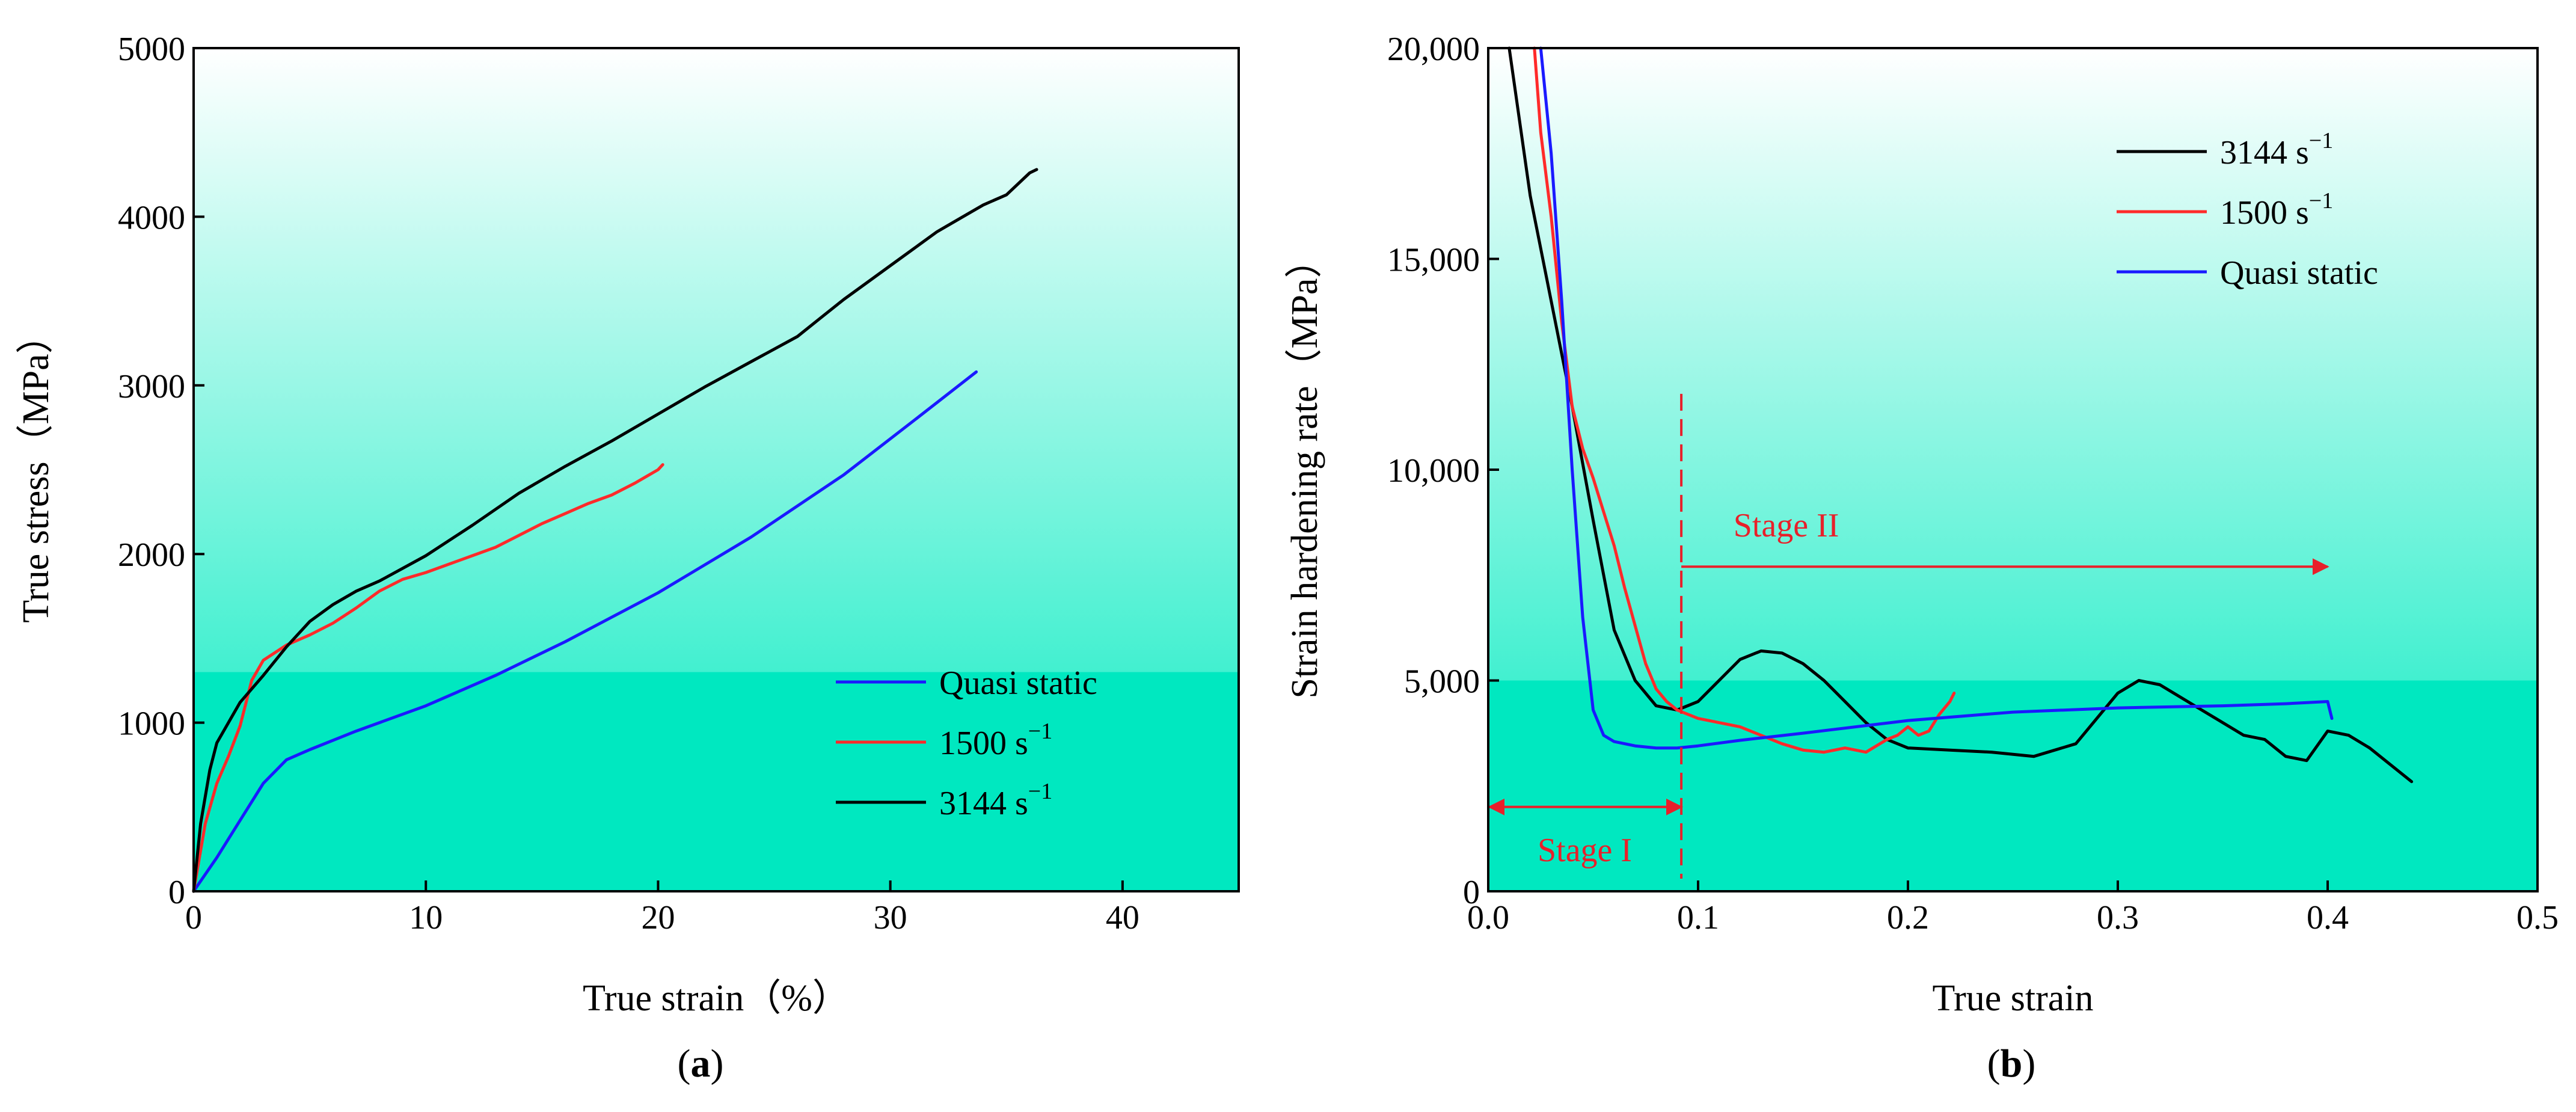  What do you see at coordinates (1122, 917) in the screenshot?
I see `x-tick-label: 40` at bounding box center [1122, 917].